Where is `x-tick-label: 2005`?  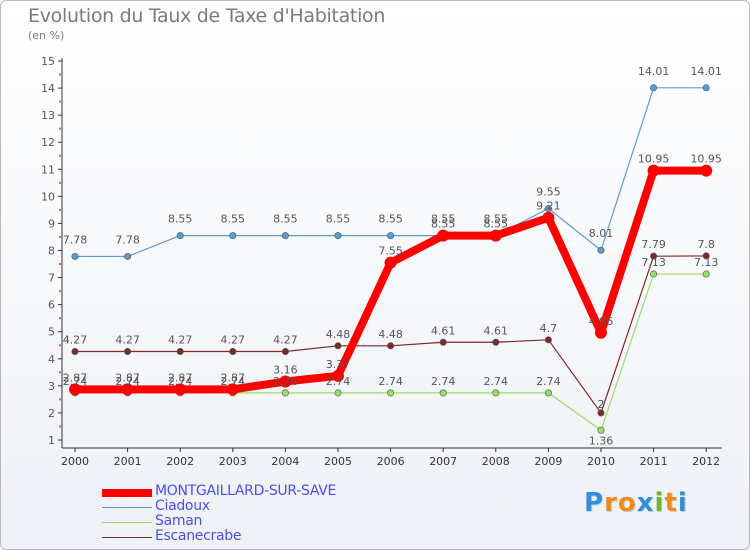
x-tick-label: 2005 is located at coordinates (338, 461).